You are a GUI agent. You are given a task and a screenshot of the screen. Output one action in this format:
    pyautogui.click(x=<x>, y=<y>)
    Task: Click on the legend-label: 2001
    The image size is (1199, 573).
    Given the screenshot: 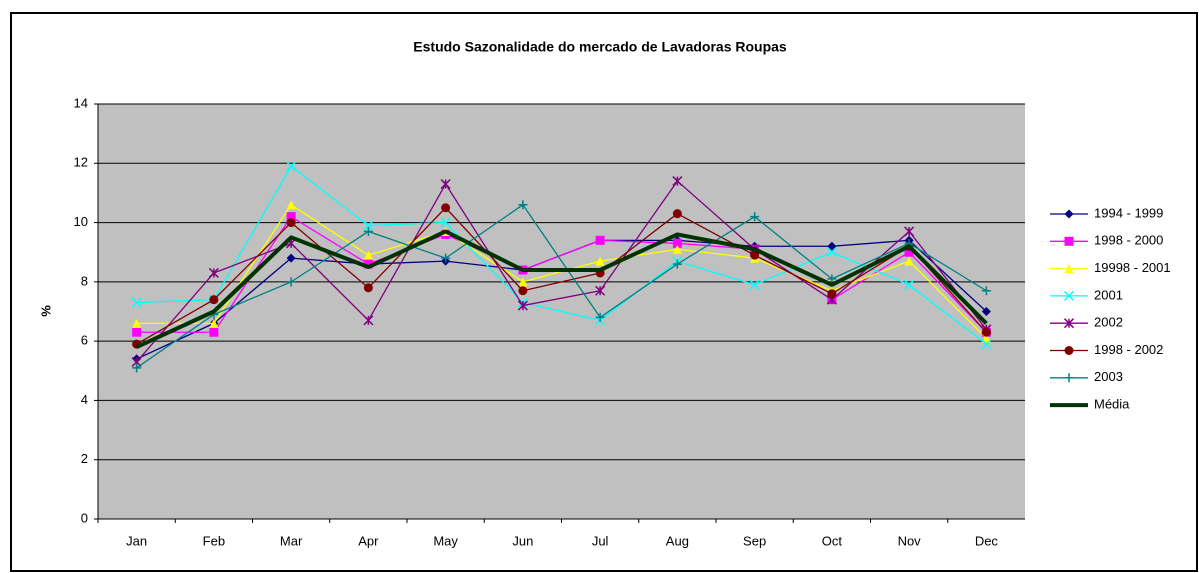 What is the action you would take?
    pyautogui.click(x=1108, y=294)
    